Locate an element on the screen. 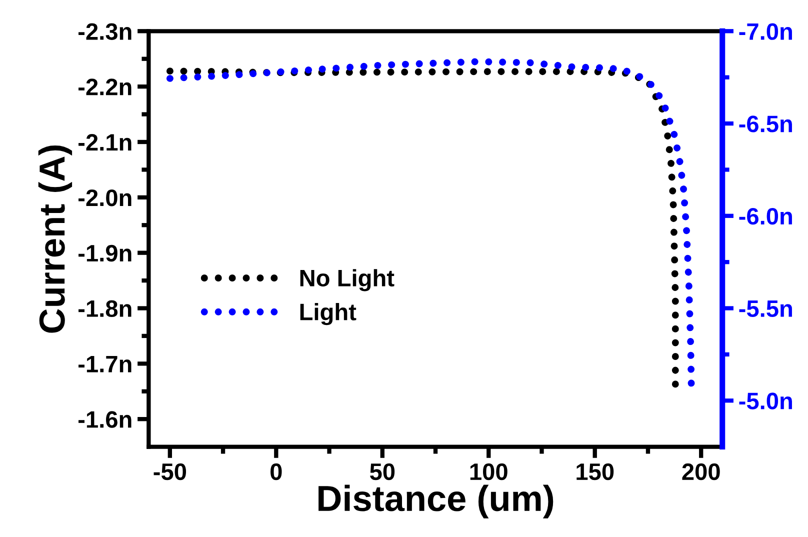 The height and width of the screenshot is (537, 808). y-tick-label: -2.2n is located at coordinates (105, 87).